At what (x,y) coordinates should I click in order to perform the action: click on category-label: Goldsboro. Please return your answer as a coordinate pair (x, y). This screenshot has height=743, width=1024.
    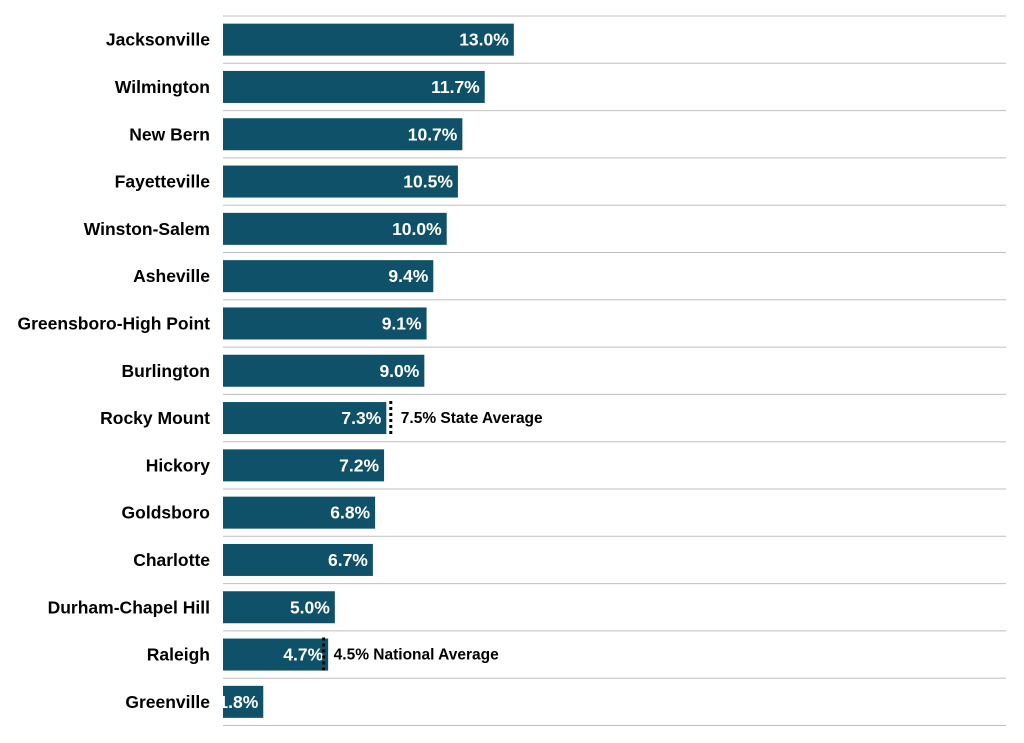
    Looking at the image, I should click on (166, 513).